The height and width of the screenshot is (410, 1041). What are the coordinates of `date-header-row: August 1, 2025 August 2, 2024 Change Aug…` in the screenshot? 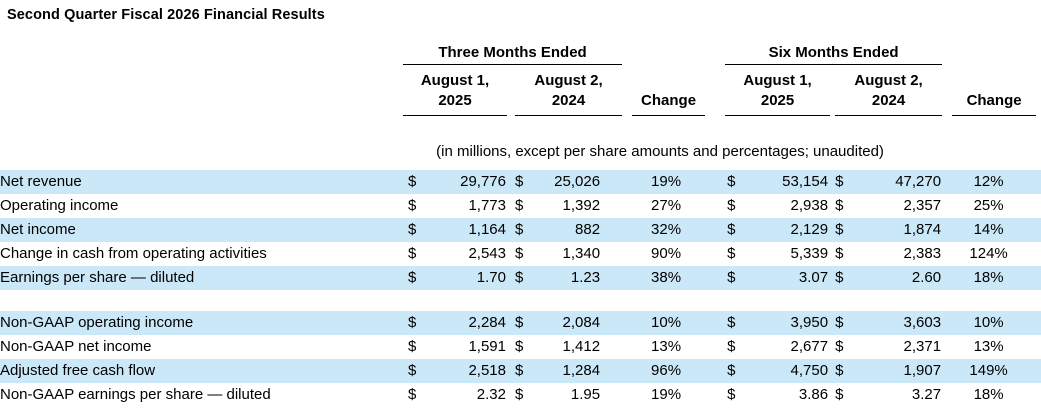 It's located at (520, 90).